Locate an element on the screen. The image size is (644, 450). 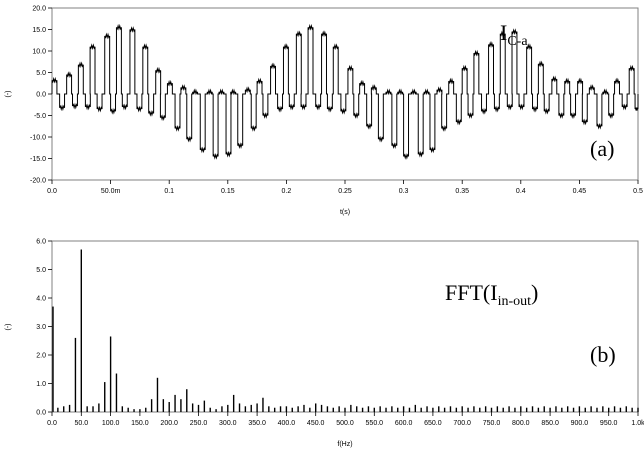
x-tick-label-b: 300.0 is located at coordinates (228, 423).